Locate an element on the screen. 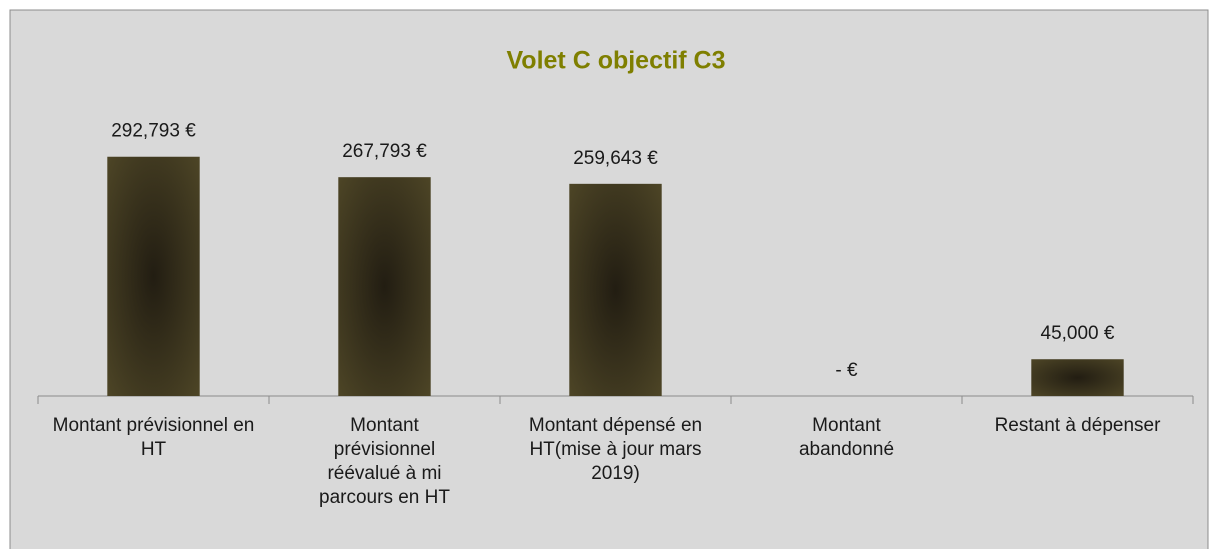 The width and height of the screenshot is (1209, 549). value-label: 259,643 € is located at coordinates (615, 158).